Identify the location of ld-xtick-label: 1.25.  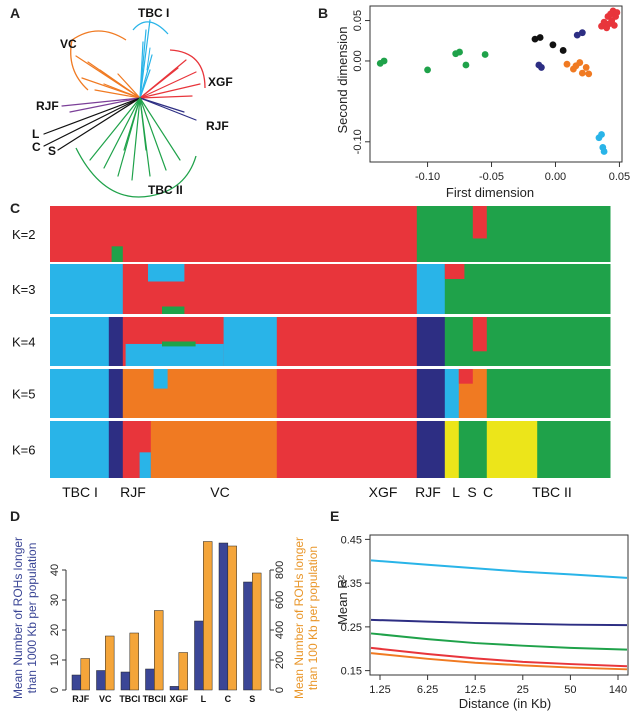
(379, 690).